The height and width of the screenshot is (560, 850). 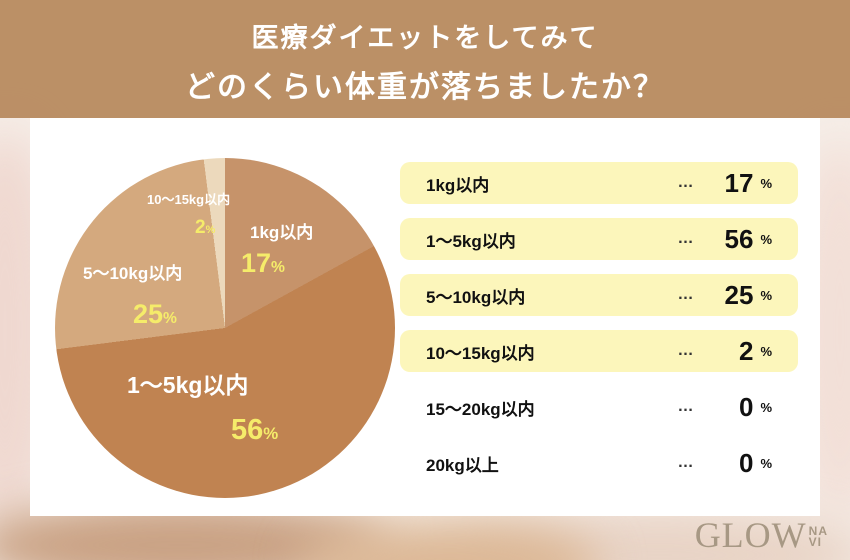 I want to click on legend-row: 5〜10kg以内 … 25 %, so click(x=599, y=295).